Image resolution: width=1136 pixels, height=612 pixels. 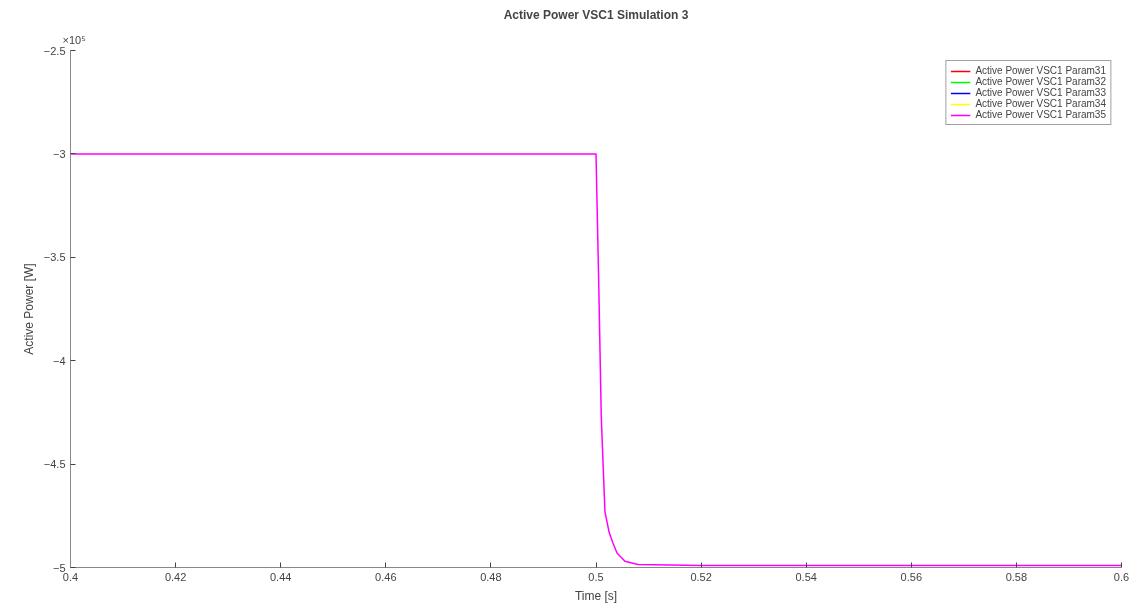 What do you see at coordinates (1121, 576) in the screenshot?
I see `x-tick-label: 0.6` at bounding box center [1121, 576].